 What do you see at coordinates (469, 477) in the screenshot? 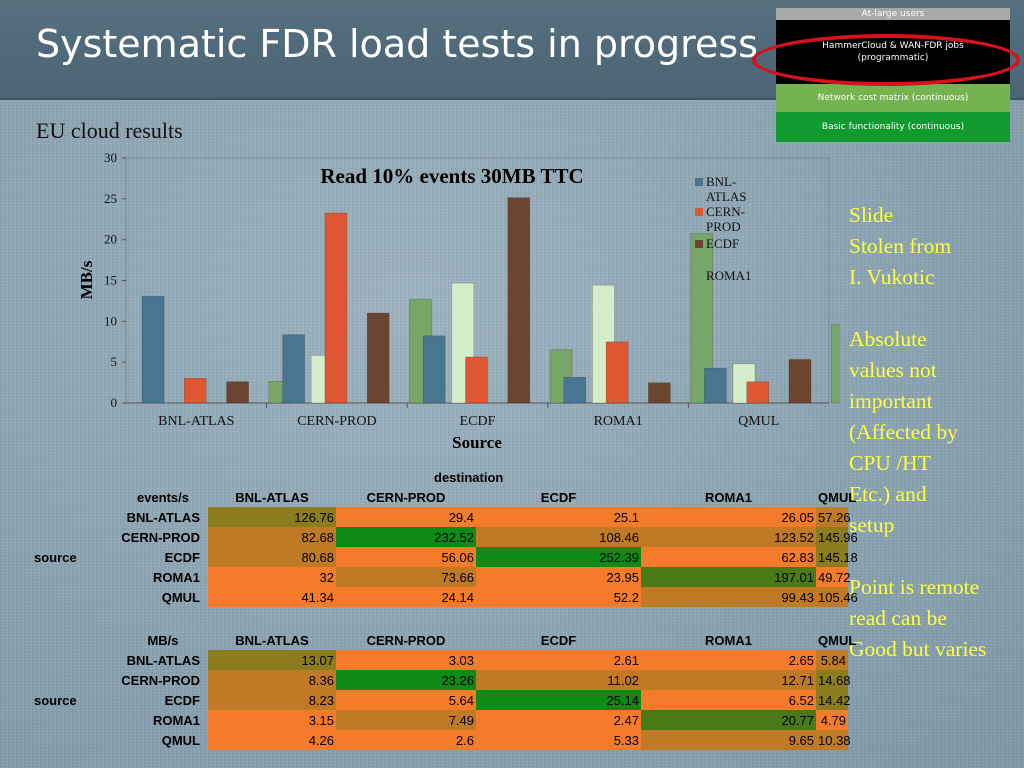
I see `destination-label: destination` at bounding box center [469, 477].